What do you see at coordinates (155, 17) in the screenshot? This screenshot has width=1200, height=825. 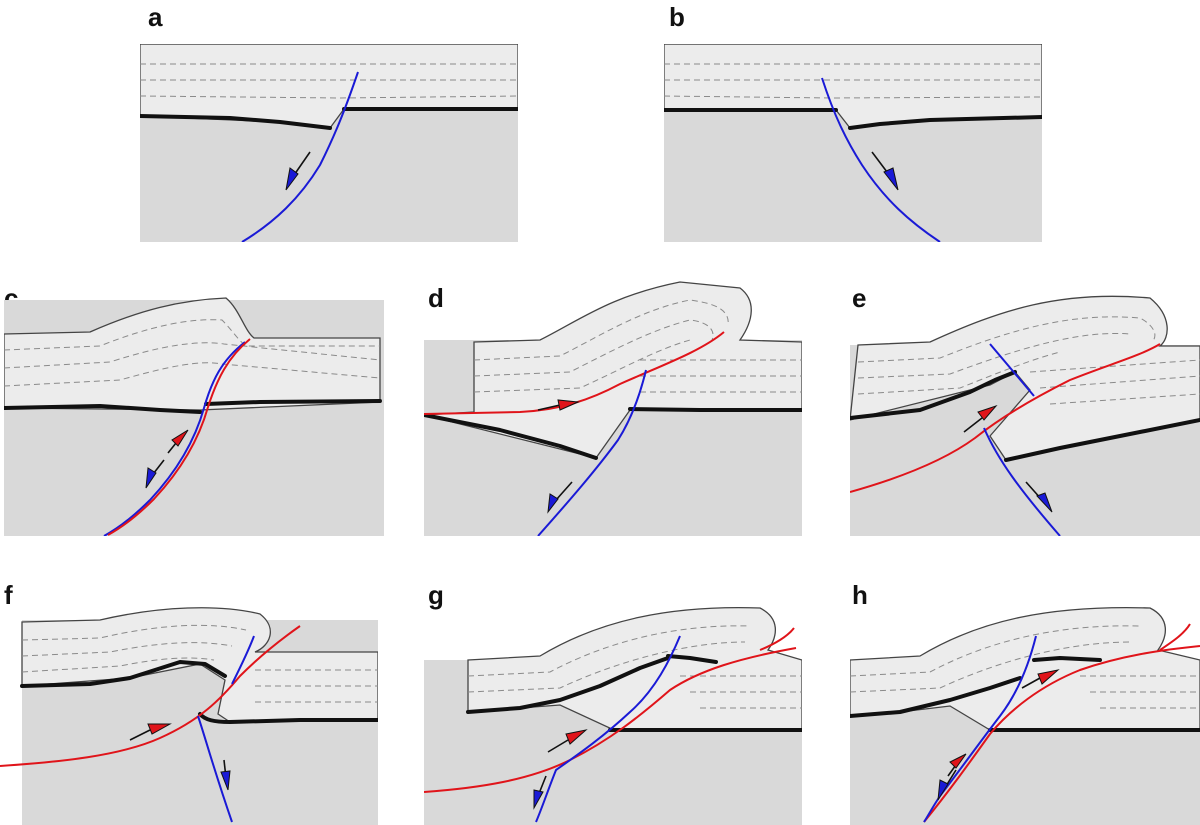 I see `panel-label-a: a` at bounding box center [155, 17].